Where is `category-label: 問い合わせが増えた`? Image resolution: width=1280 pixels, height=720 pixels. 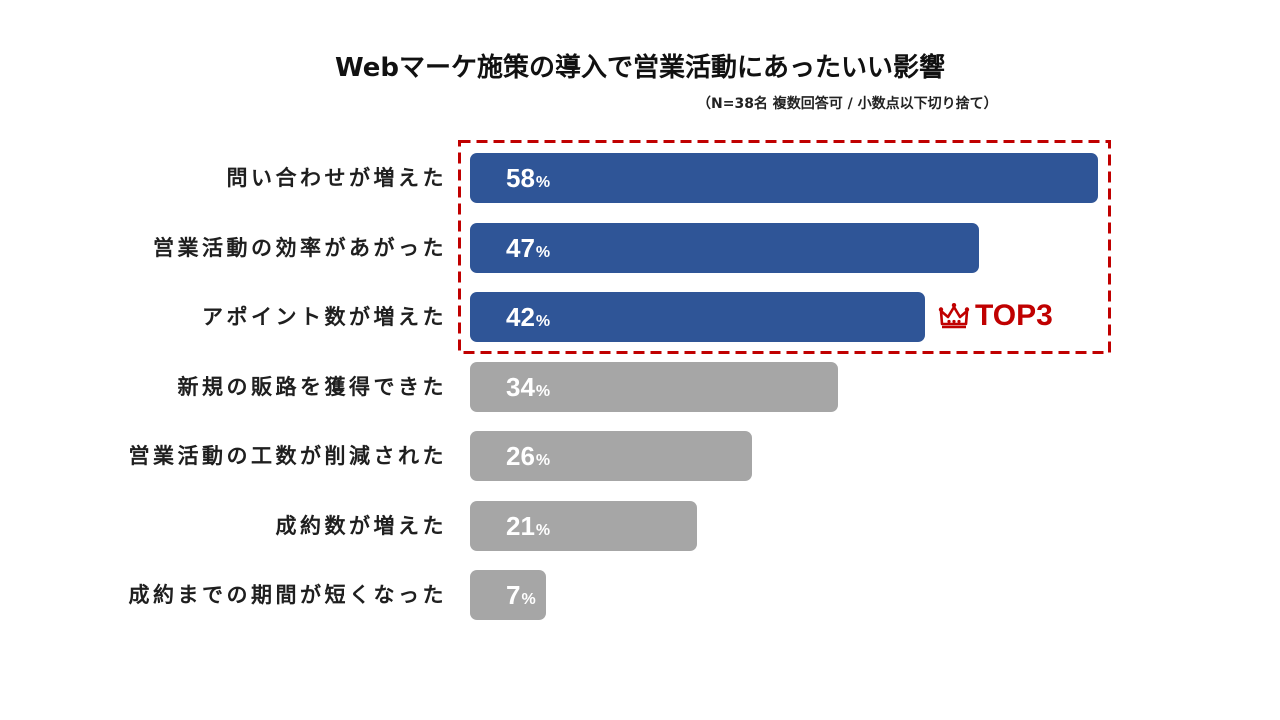 category-label: 問い合わせが増えた is located at coordinates (336, 178).